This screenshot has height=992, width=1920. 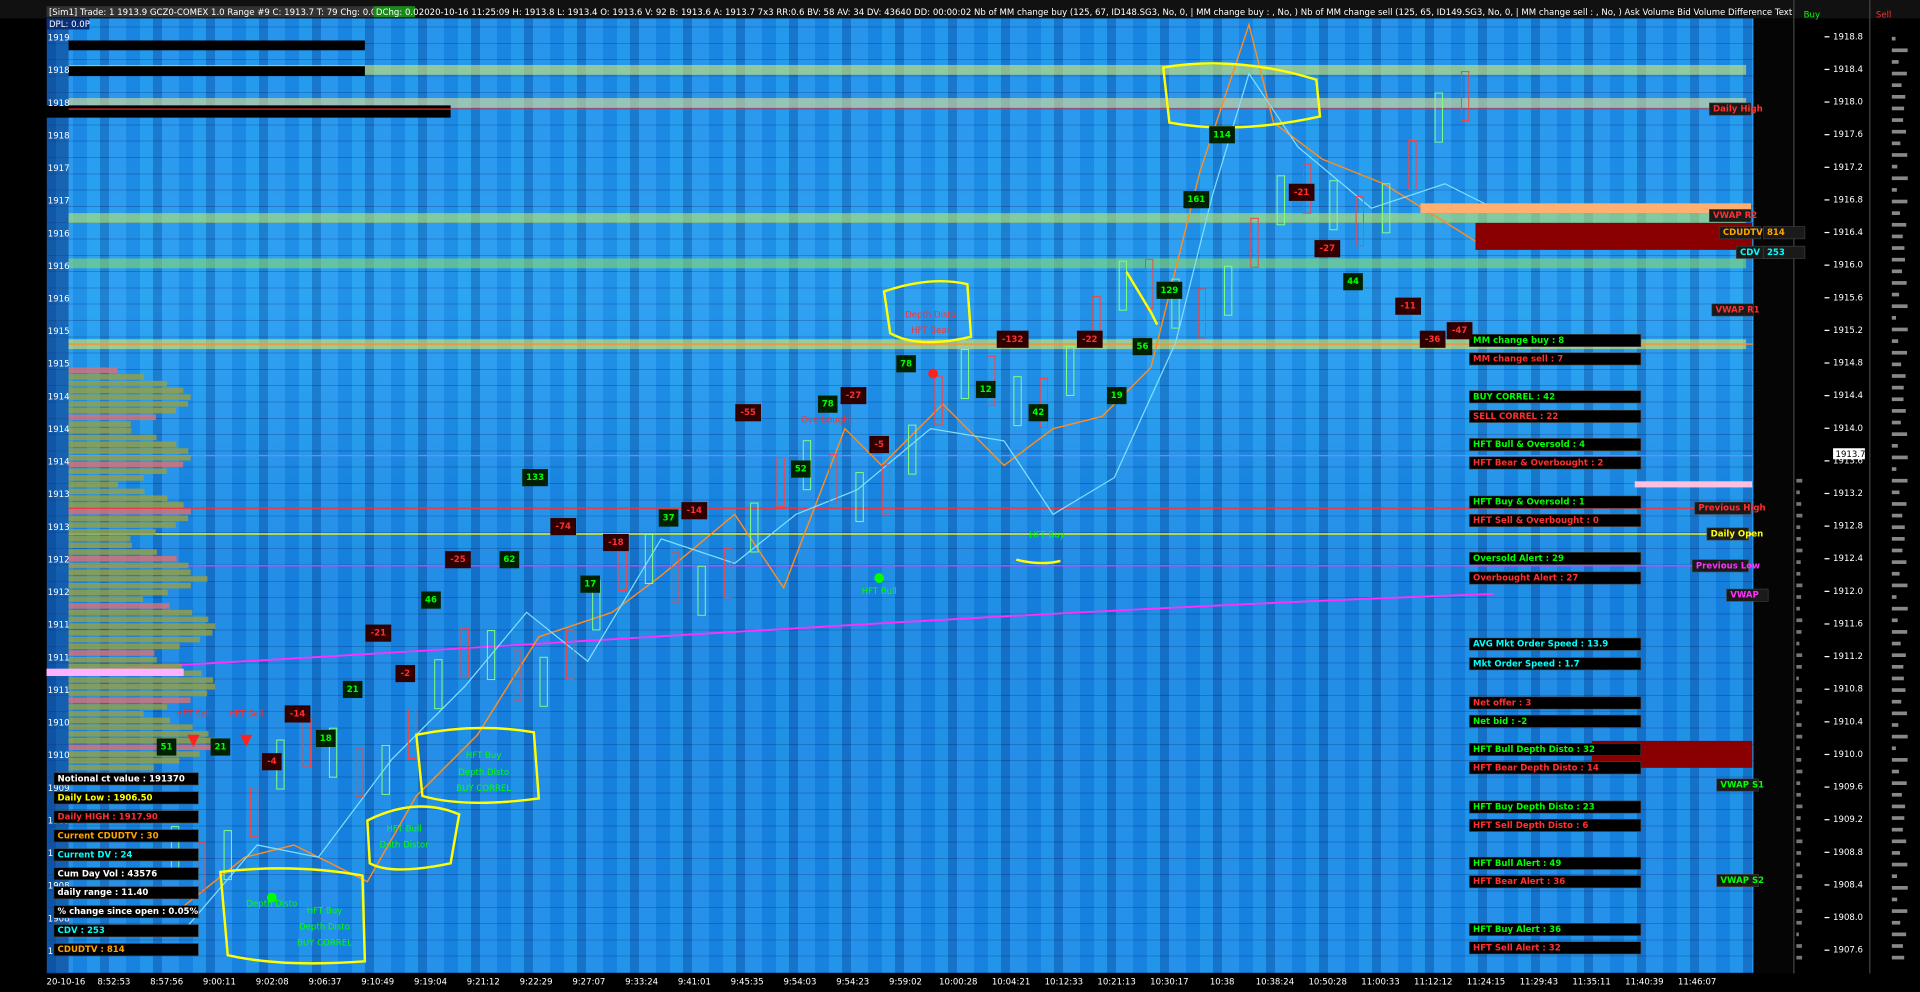 What do you see at coordinates (483, 773) in the screenshot?
I see `annotation: Depth Disto` at bounding box center [483, 773].